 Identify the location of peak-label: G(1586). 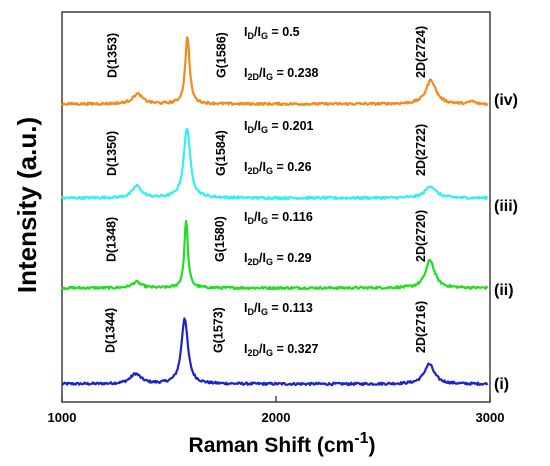
(221, 55).